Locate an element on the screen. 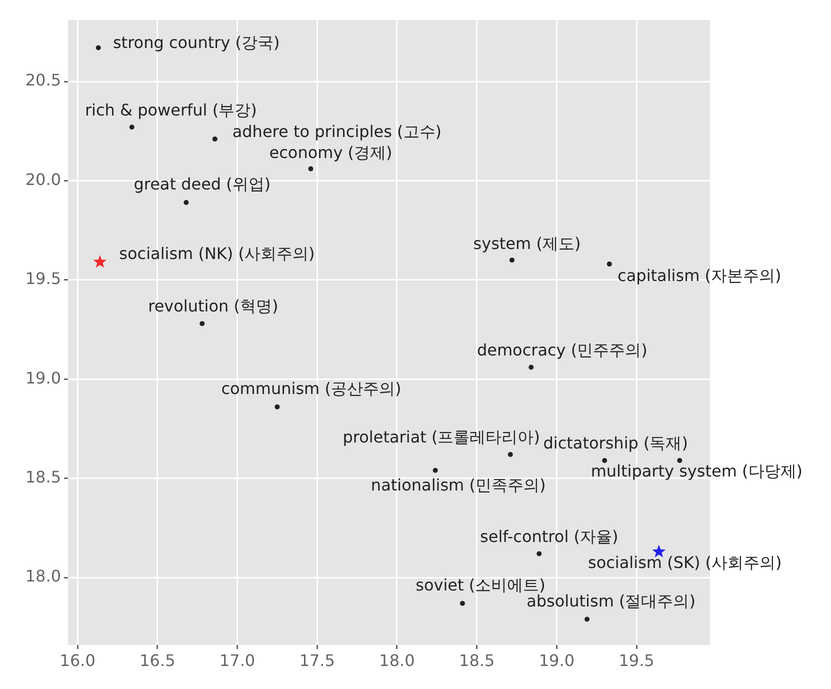  x-tick-label: 16.5 is located at coordinates (158, 660).